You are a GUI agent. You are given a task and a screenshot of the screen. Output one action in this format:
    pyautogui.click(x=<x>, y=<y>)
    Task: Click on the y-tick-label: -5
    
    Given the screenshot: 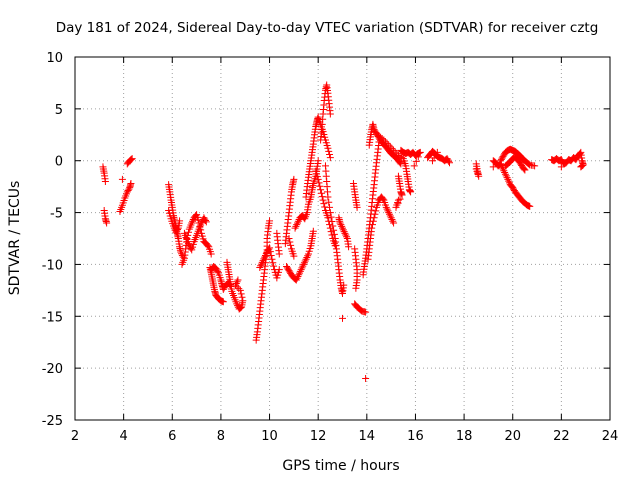 What is the action you would take?
    pyautogui.click(x=56, y=214)
    